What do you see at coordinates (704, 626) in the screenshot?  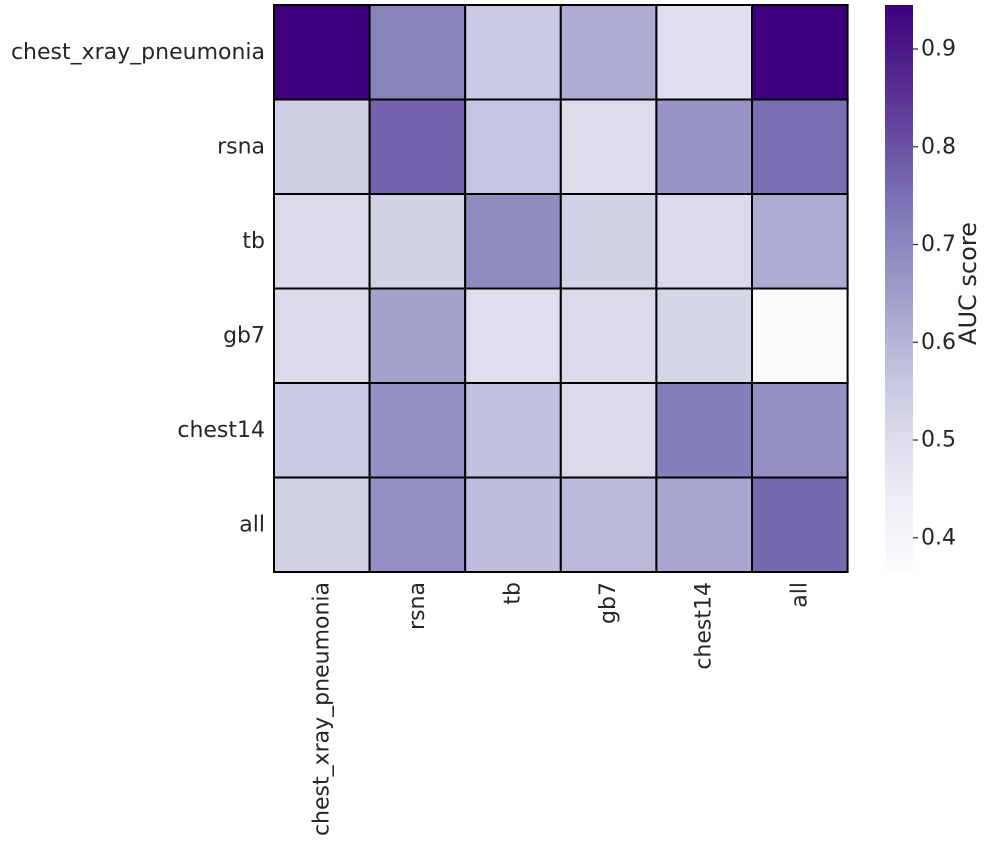 I see `column-tick-label: chest14` at bounding box center [704, 626].